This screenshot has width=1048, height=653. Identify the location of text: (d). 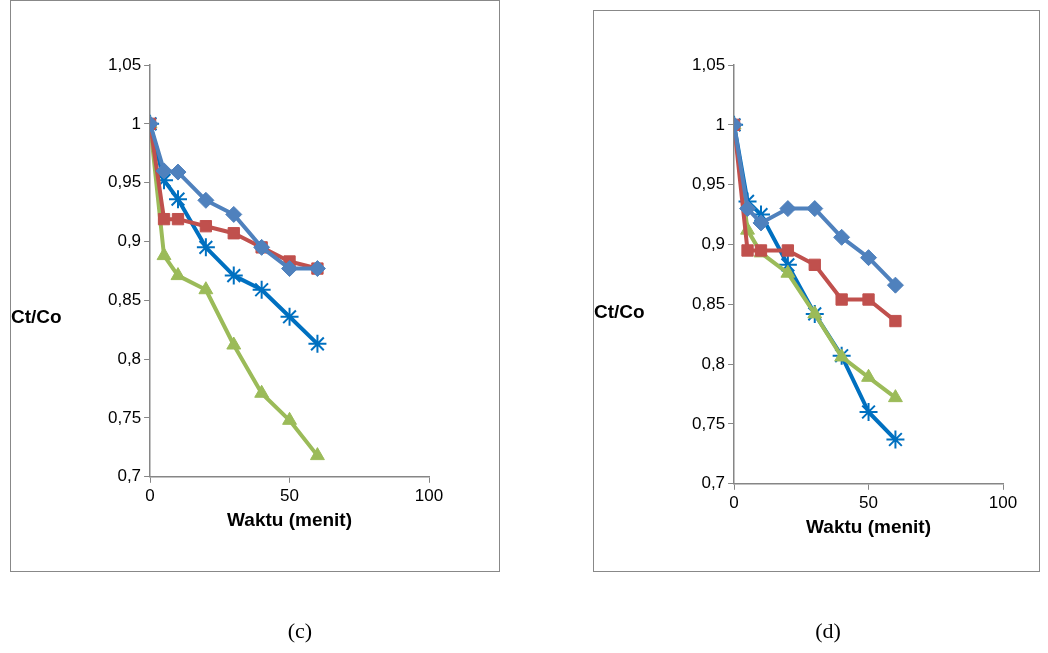
(828, 631).